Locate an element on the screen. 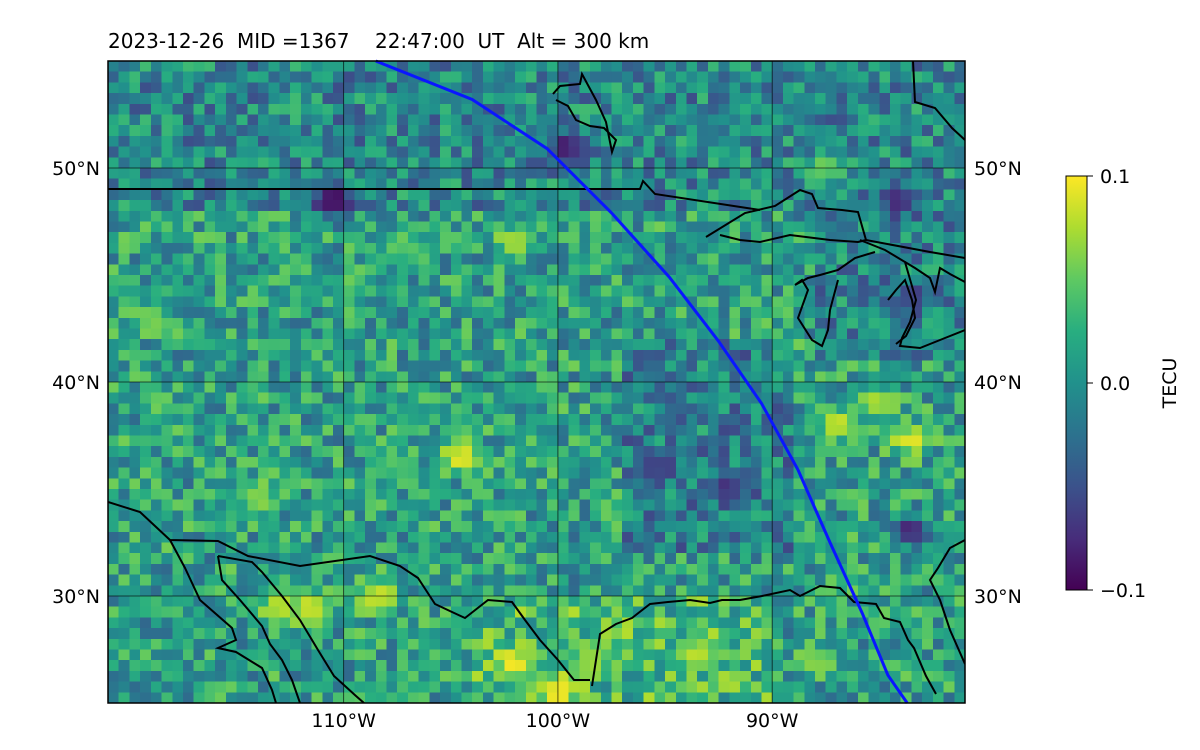 The image size is (1200, 750). lat-tick-label-right: 50°N is located at coordinates (998, 169).